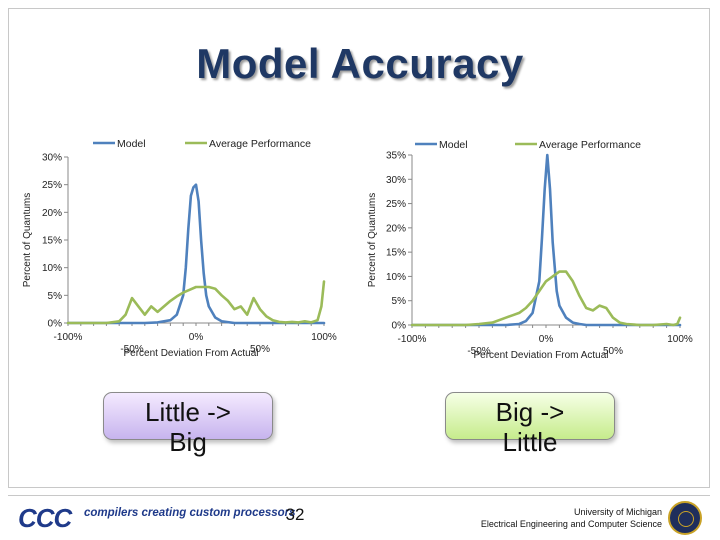  What do you see at coordinates (617, 512) in the screenshot?
I see `university-name: University of Michigan` at bounding box center [617, 512].